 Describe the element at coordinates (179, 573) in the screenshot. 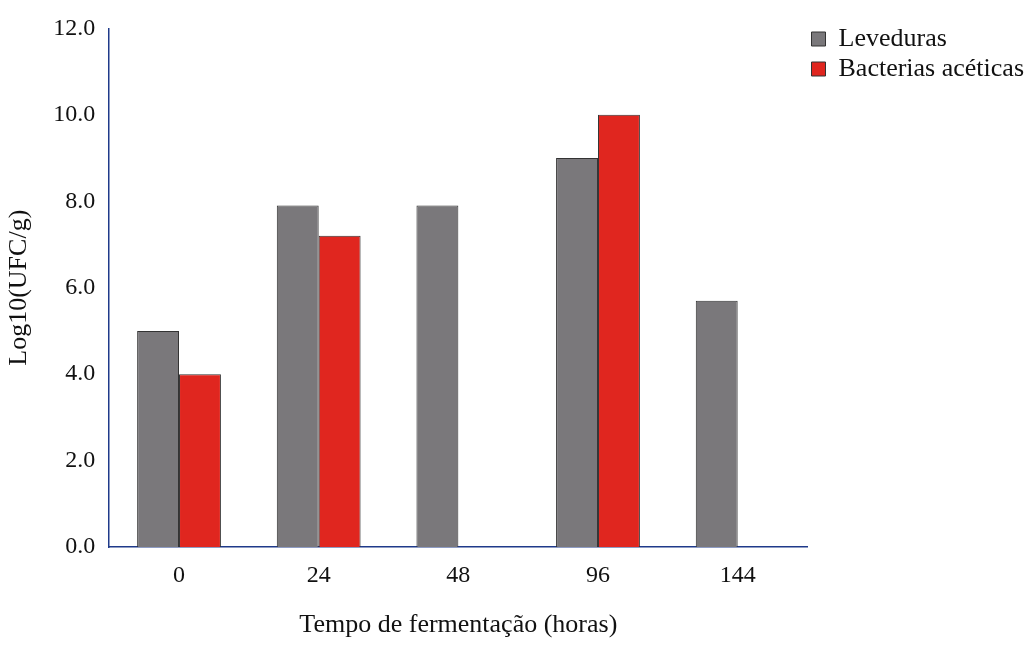

I see `x-tick-label: 0` at that location.